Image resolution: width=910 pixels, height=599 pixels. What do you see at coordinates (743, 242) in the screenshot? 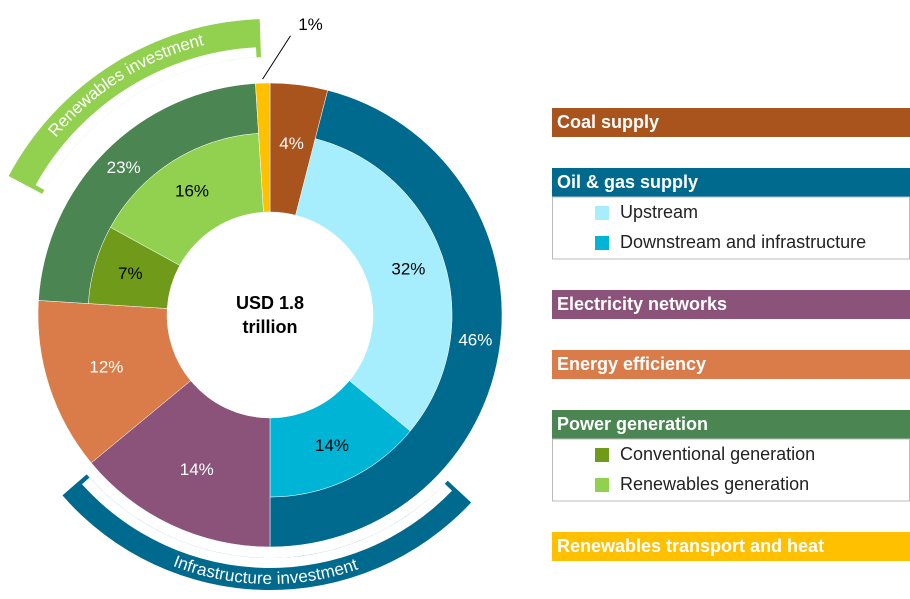
I see `legend-label: Downstream and infrastructure` at bounding box center [743, 242].